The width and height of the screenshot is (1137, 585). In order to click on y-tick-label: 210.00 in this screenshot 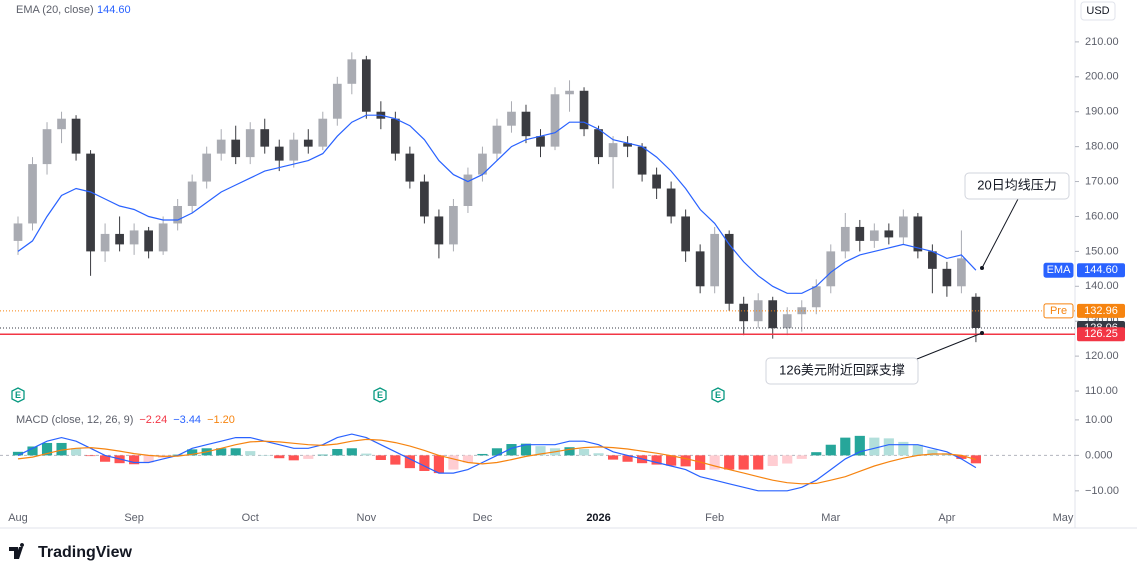, I will do `click(1102, 42)`.